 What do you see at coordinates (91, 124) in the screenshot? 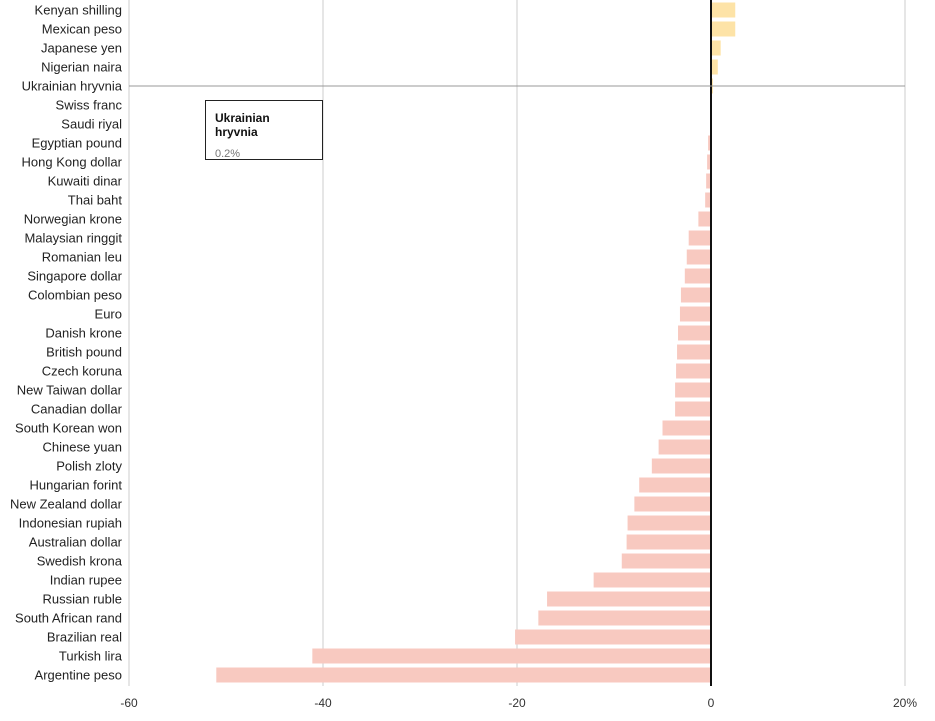
I see `category-label: Saudi riyal` at bounding box center [91, 124].